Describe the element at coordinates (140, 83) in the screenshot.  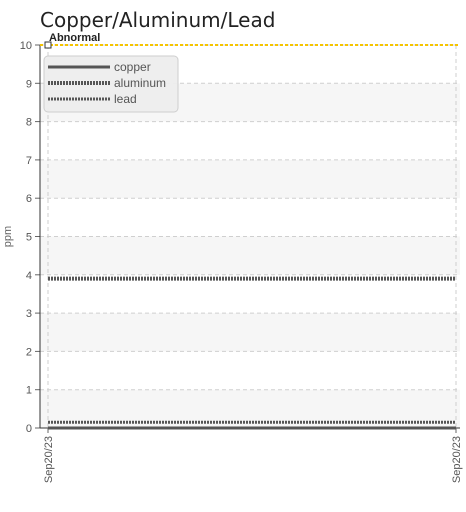
I see `legend-label: aluminum` at that location.